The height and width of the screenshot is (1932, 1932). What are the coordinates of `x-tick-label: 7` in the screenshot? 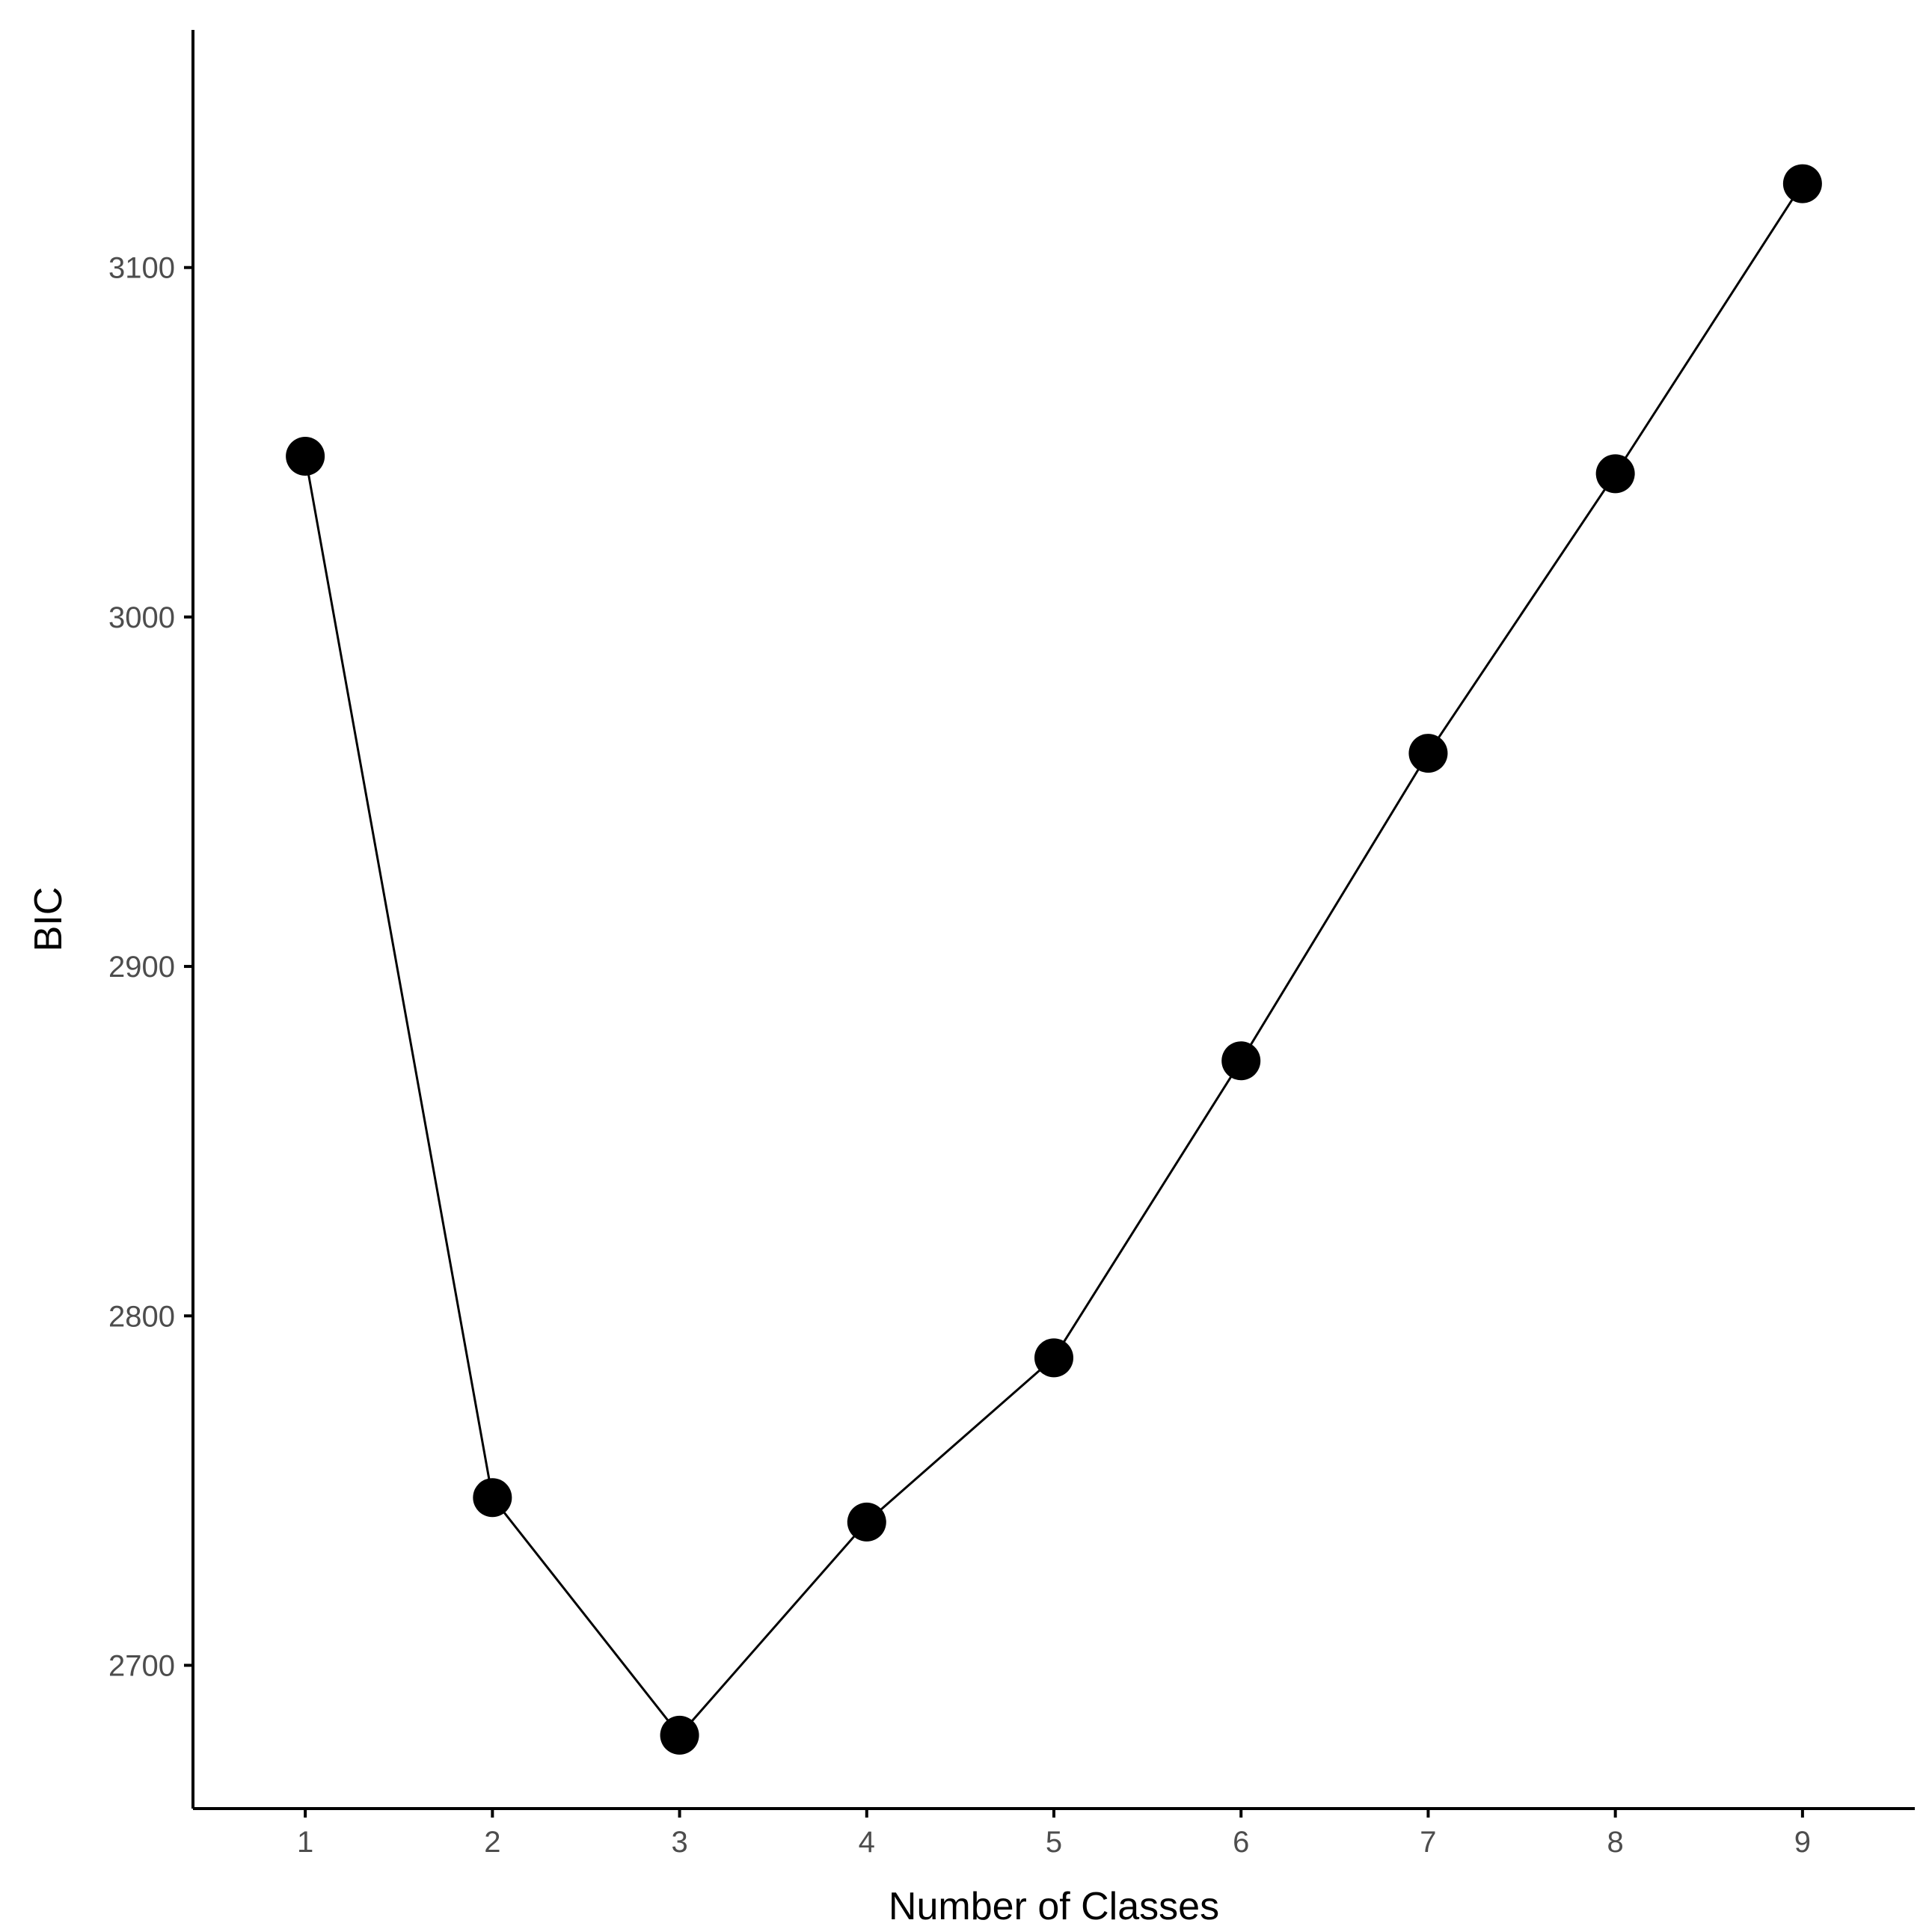 It's located at (1428, 1842).